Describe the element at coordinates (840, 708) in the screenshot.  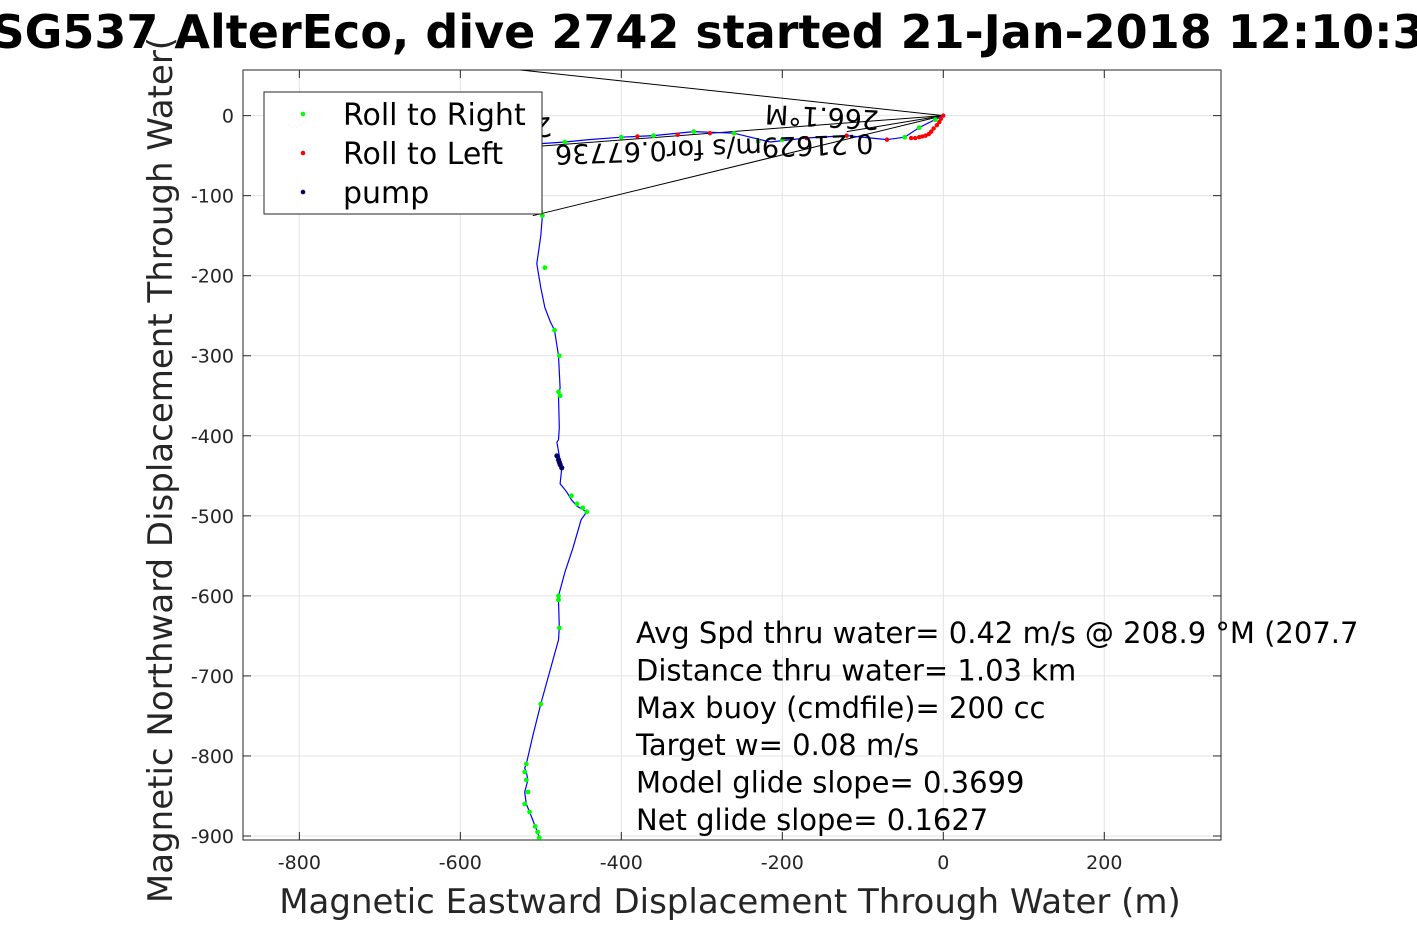
I see `annotation-line: Max buoy (cmdfile)= 200 cc` at that location.